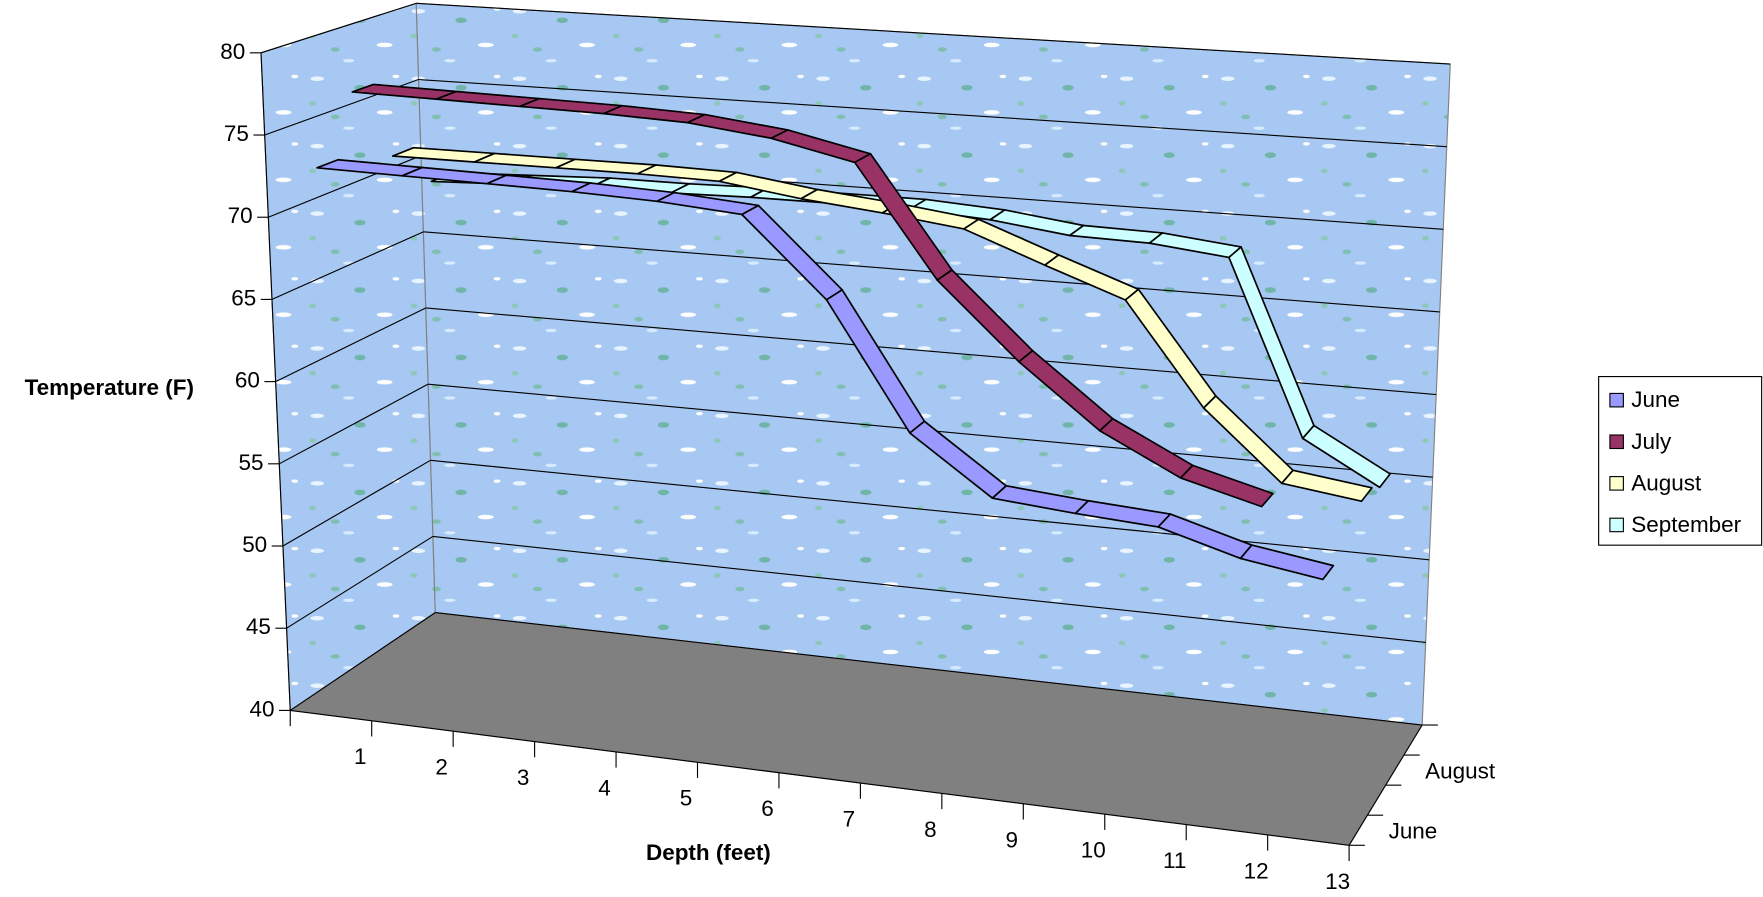  Describe the element at coordinates (767, 808) in the screenshot. I see `x-tick-label: 6` at that location.